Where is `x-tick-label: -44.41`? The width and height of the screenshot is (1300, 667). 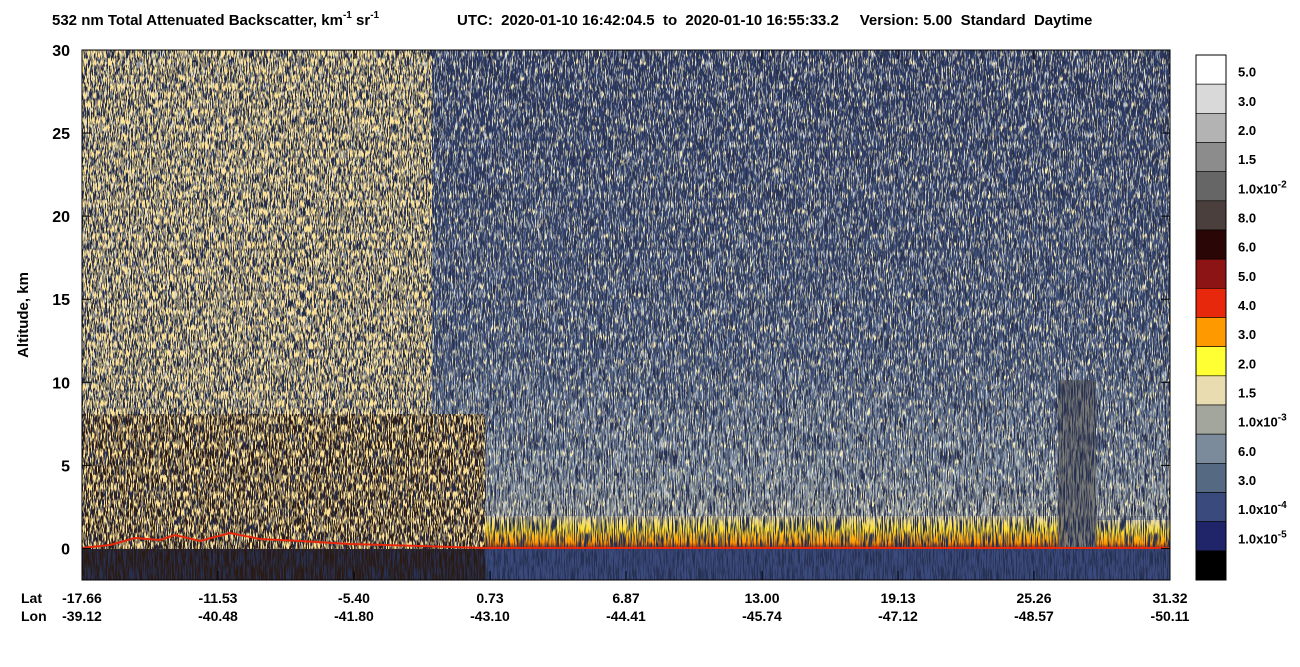
x-tick-label: -44.41 is located at coordinates (626, 616).